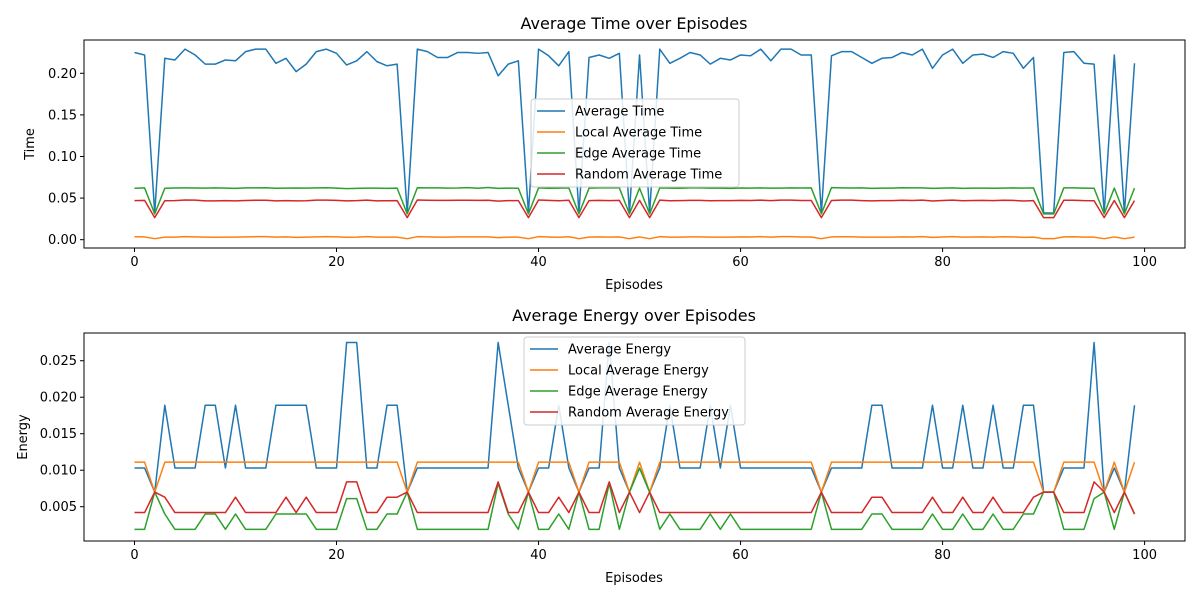  Describe the element at coordinates (58, 398) in the screenshot. I see `energy-y-tick-label: 0.020` at that location.